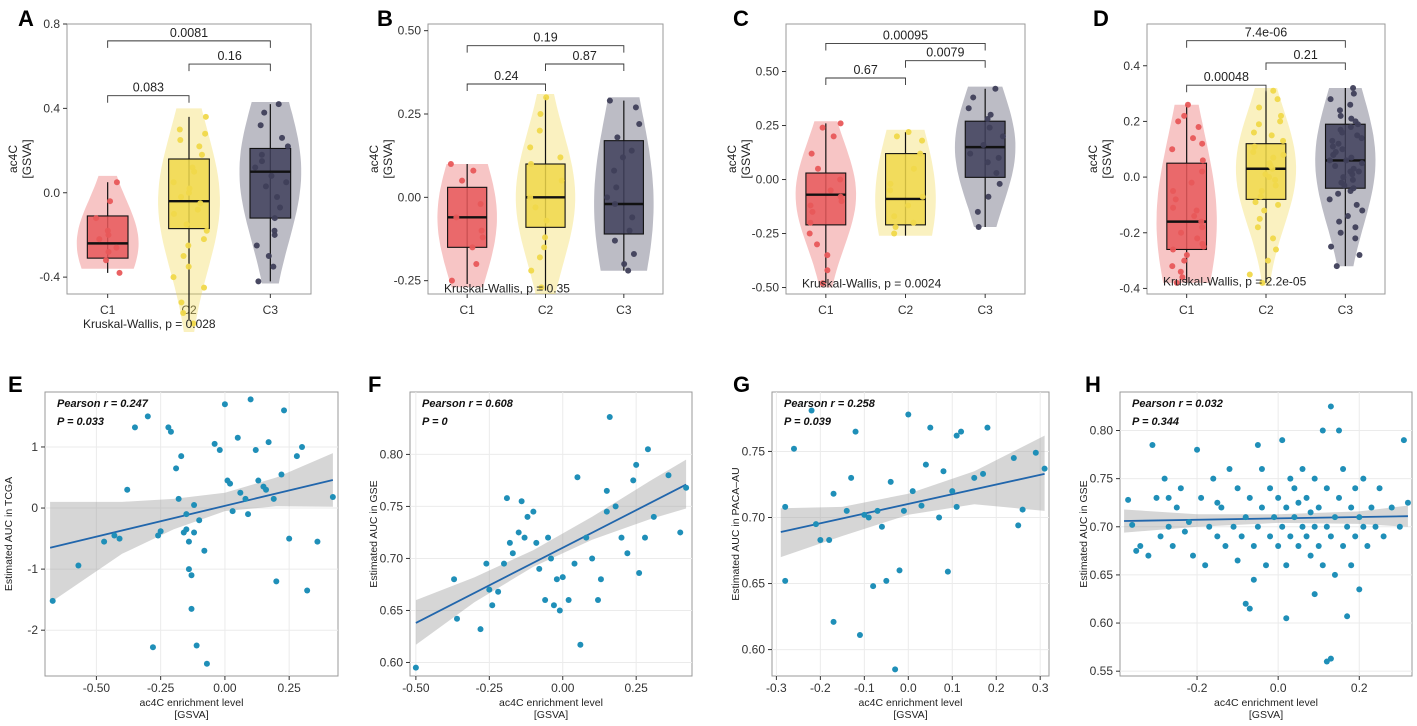 This screenshot has width=1417, height=726. What do you see at coordinates (191, 528) in the screenshot?
I see `confidence-band` at bounding box center [191, 528].